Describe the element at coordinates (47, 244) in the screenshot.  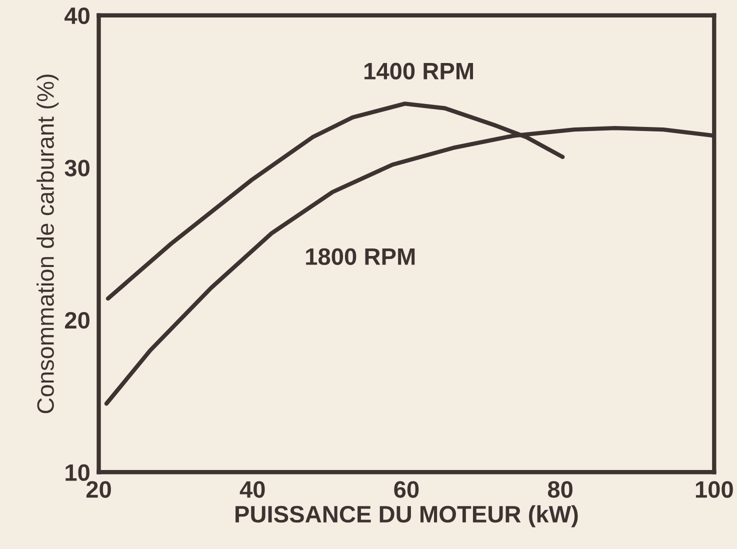
I see `y-axis-title: Consommation de carburant (%)` at that location.